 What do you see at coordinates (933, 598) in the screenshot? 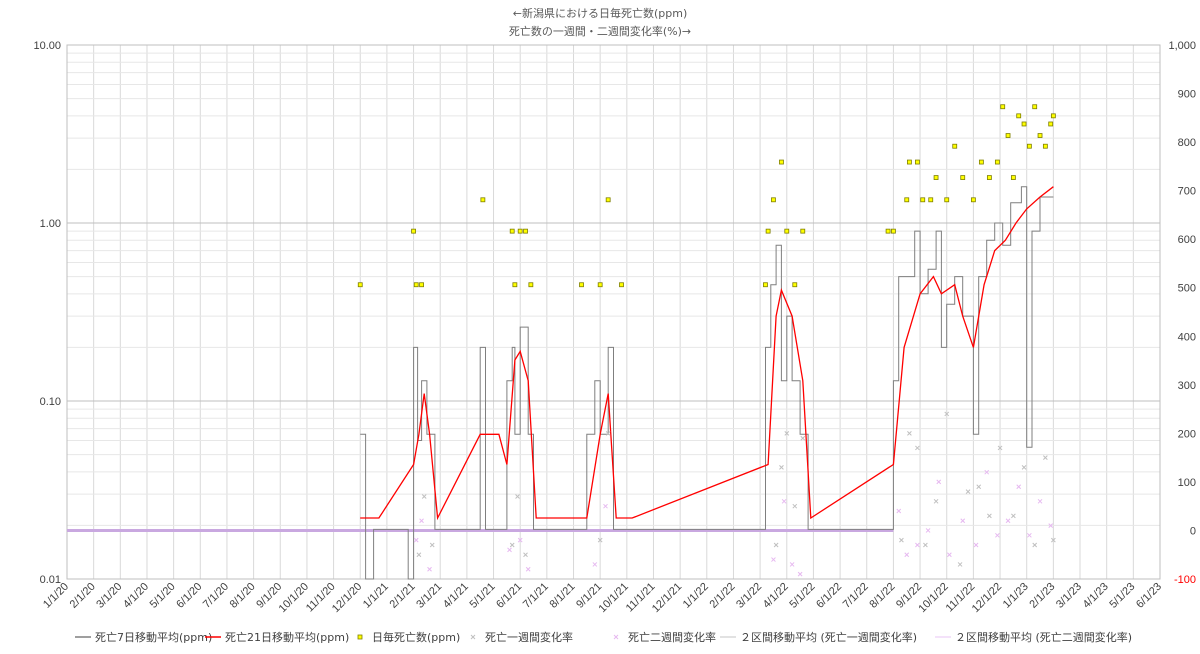
I see `x-tick-label: 10/1/22` at bounding box center [933, 598].